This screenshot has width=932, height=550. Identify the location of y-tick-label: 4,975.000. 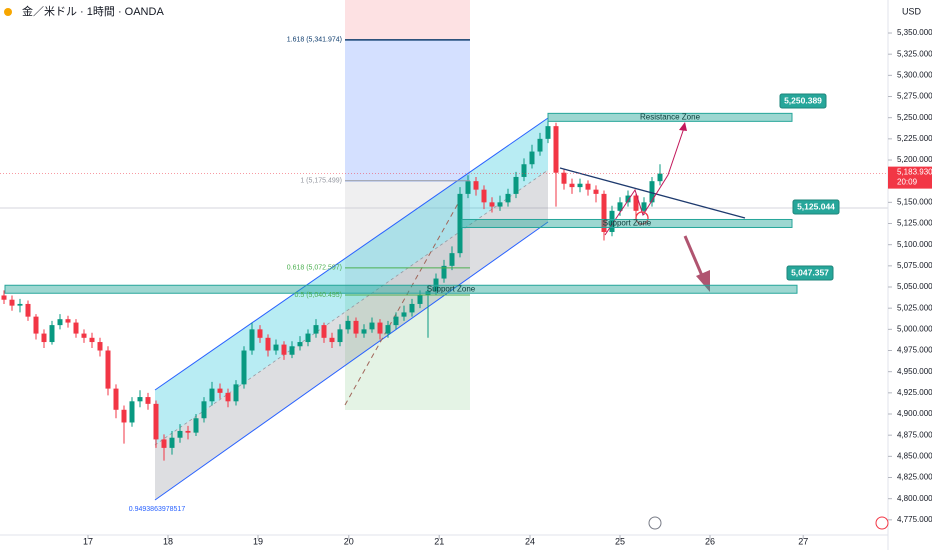
(914, 350).